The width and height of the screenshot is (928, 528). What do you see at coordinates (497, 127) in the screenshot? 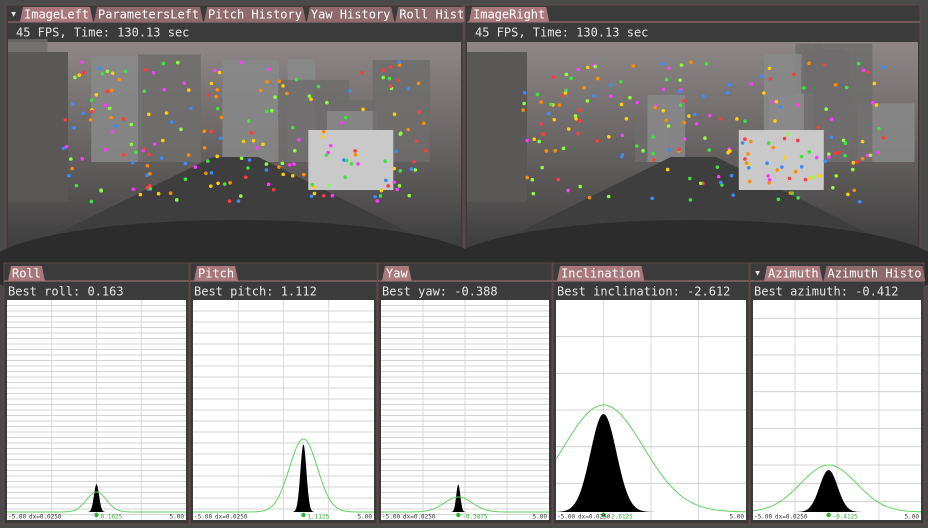
I see `building` at bounding box center [497, 127].